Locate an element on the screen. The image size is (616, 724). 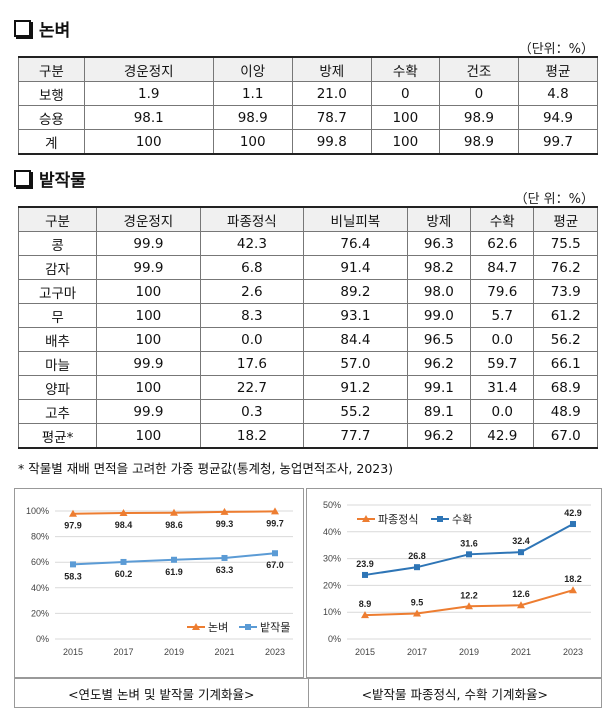
x-tick-label: 2015 is located at coordinates (73, 652).